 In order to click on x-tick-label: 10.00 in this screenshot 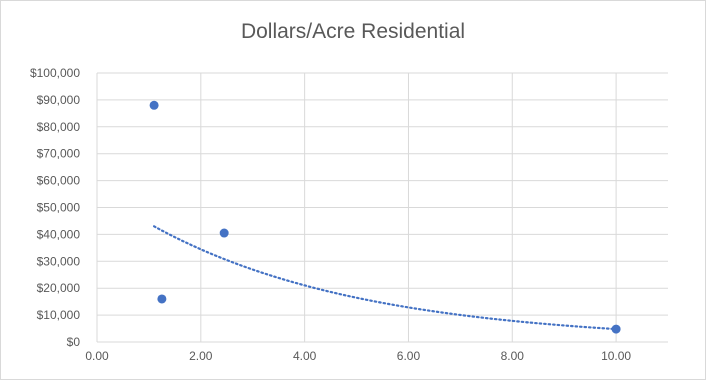, I will do `click(616, 356)`.